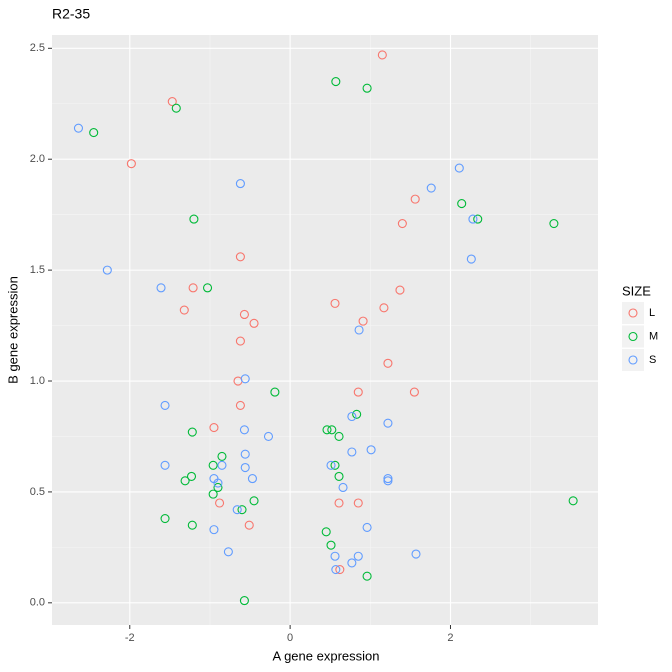 This screenshot has width=672, height=672. Describe the element at coordinates (450, 638) in the screenshot. I see `x-tick-label: 2` at that location.